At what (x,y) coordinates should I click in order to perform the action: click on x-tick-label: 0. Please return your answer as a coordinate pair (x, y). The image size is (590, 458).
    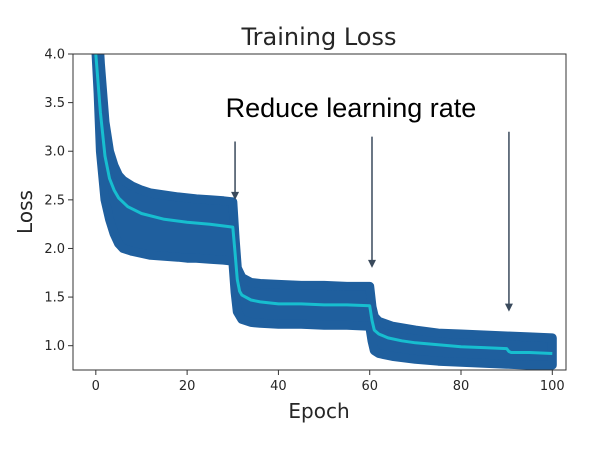
    Looking at the image, I should click on (96, 386).